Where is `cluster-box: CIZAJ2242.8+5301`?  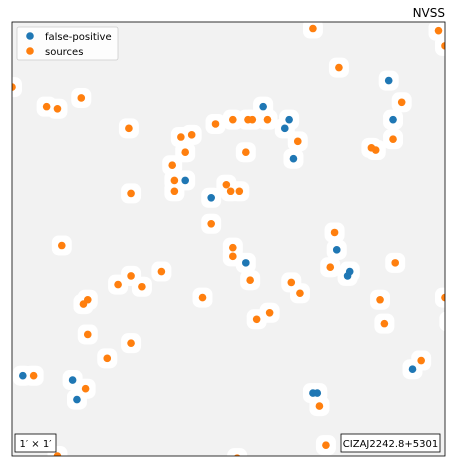 cluster-box: CIZAJ2242.8+5301 is located at coordinates (390, 443).